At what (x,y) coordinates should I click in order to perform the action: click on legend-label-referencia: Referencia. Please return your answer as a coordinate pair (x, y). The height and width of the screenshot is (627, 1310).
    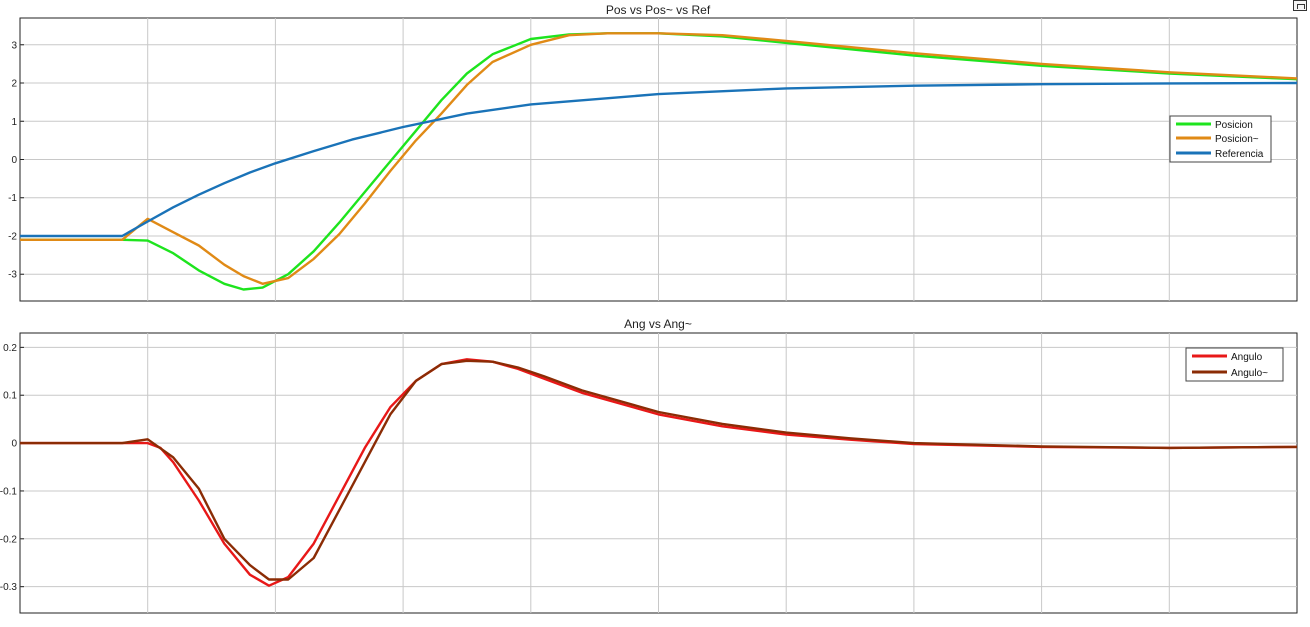
    Looking at the image, I should click on (1239, 154).